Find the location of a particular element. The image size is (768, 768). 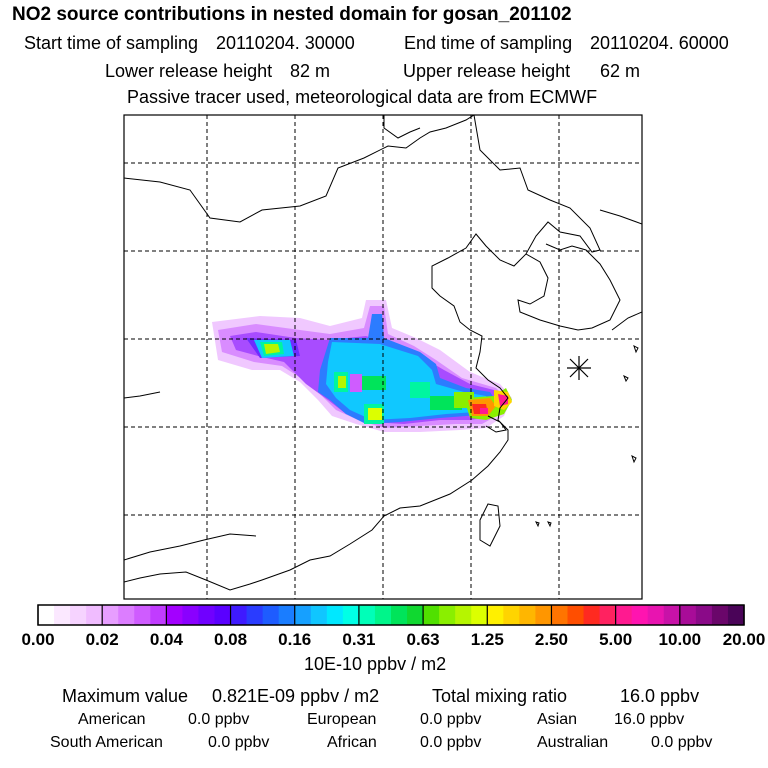

receptor-asterisk-marker is located at coordinates (579, 368).